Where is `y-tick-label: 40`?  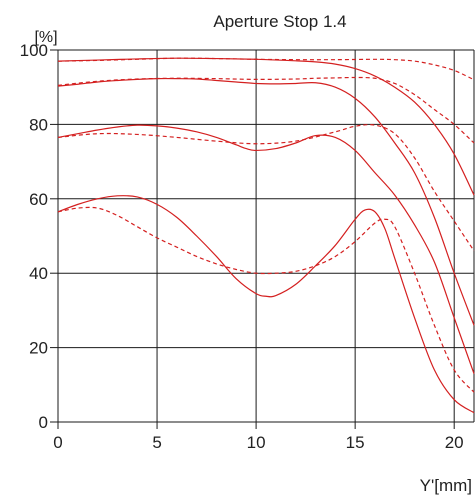
y-tick-label: 40 is located at coordinates (38, 273).